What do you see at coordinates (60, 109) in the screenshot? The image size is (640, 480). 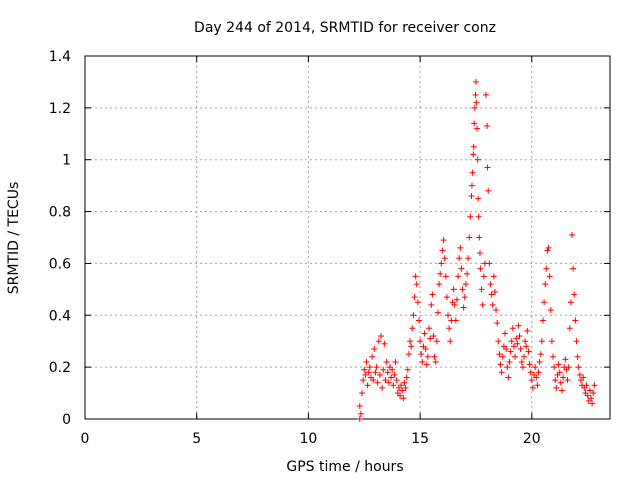 I see `y-tick-label: 1.2` at bounding box center [60, 109].